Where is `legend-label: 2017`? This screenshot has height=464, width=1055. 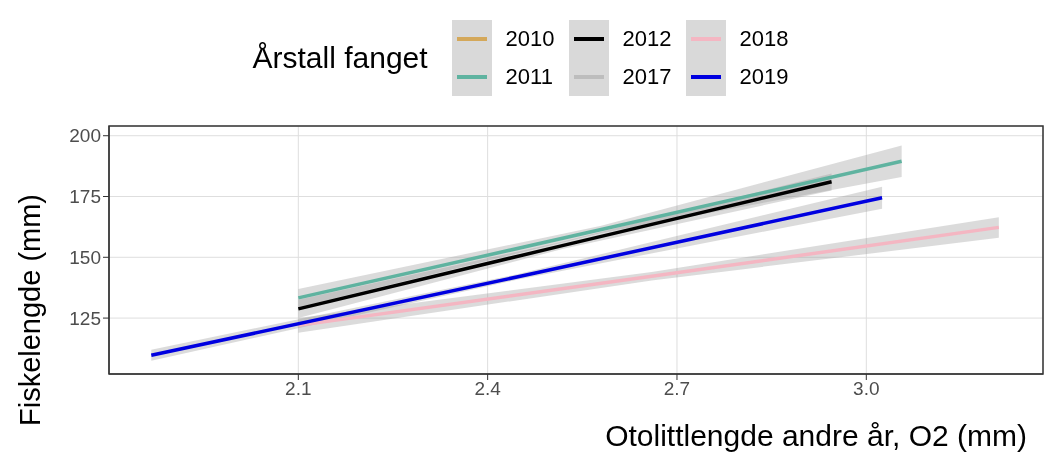
legend-label: 2017 is located at coordinates (646, 77).